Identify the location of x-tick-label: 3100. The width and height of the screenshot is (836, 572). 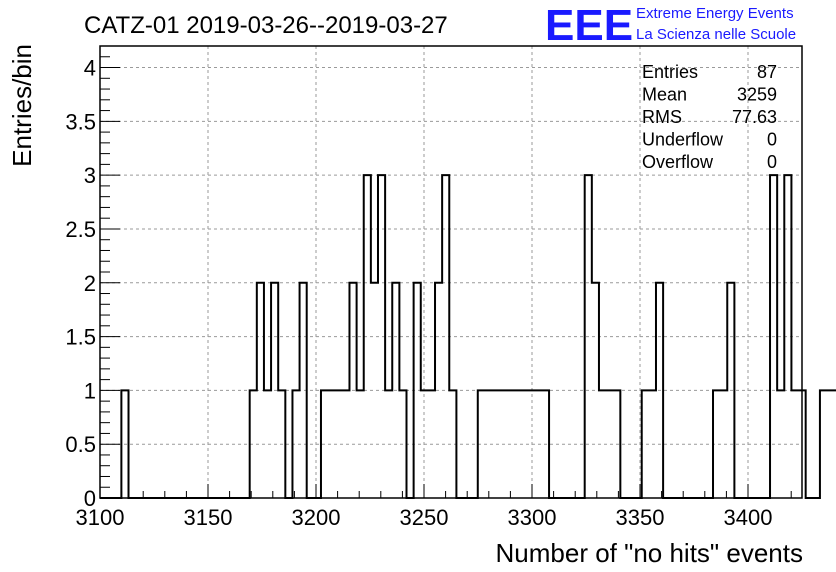
(100, 517).